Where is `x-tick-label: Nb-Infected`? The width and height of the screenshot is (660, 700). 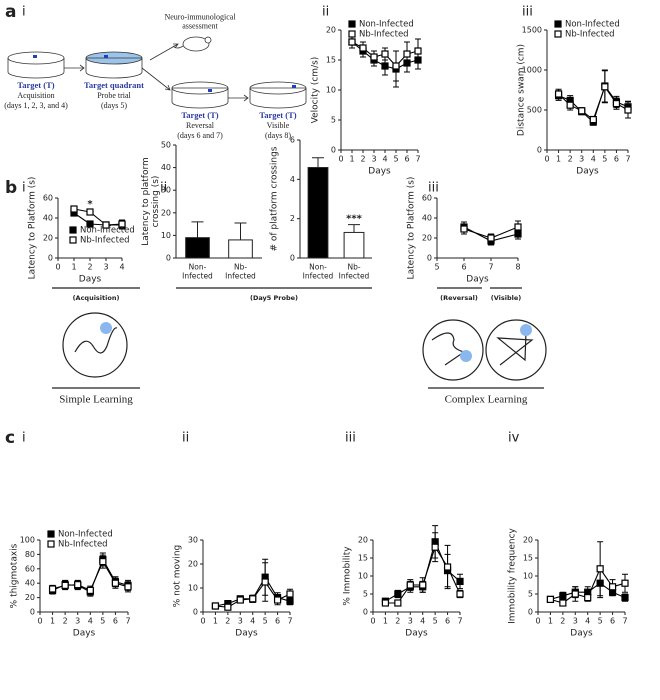
x-tick-label: Nb-Infected is located at coordinates (354, 272).